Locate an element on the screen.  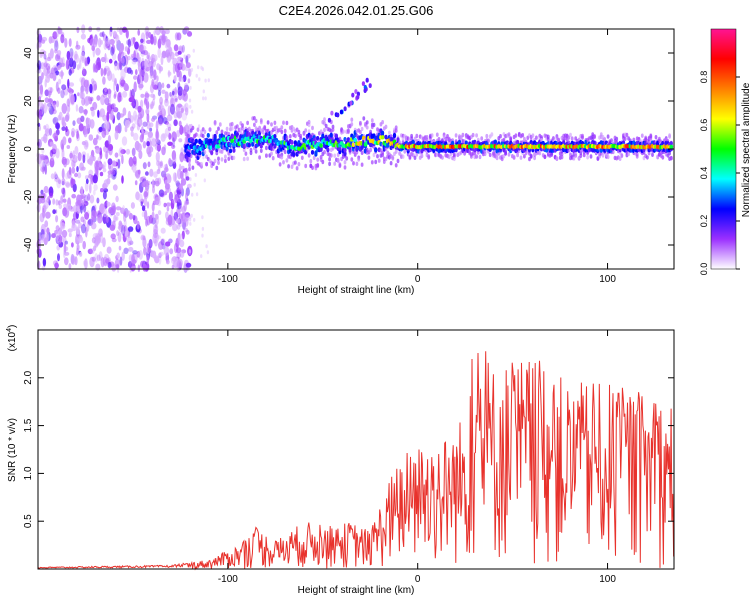
spectrogram-x-tick-label: 100 is located at coordinates (607, 279).